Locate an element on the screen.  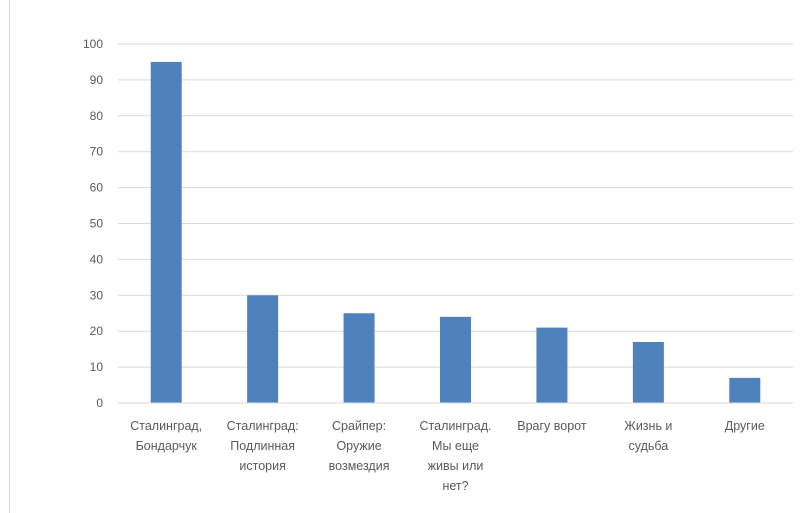
y-tick-label: 30 is located at coordinates (97, 295).